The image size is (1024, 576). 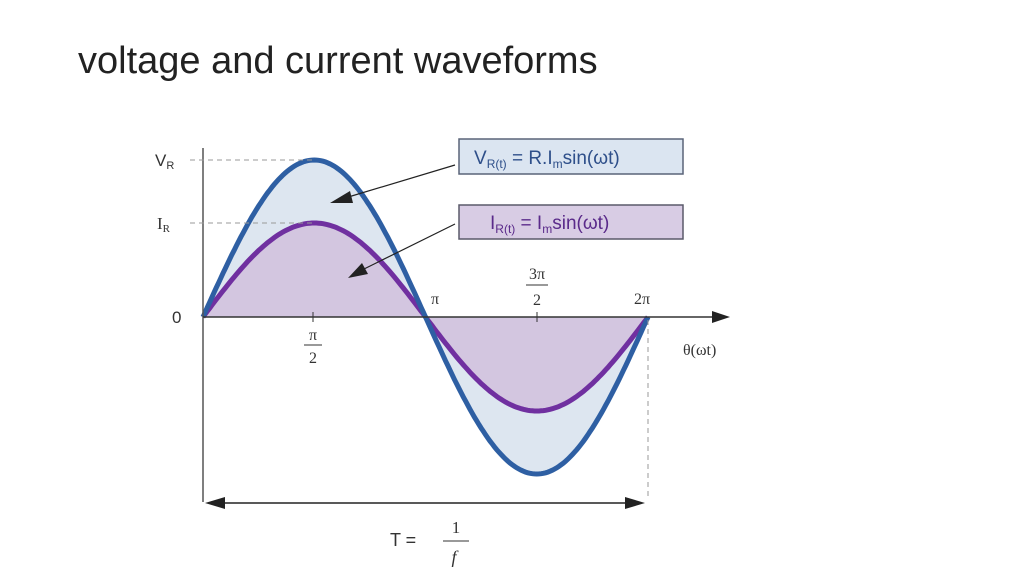 What do you see at coordinates (176, 317) in the screenshot?
I see `y-label: 0` at bounding box center [176, 317].